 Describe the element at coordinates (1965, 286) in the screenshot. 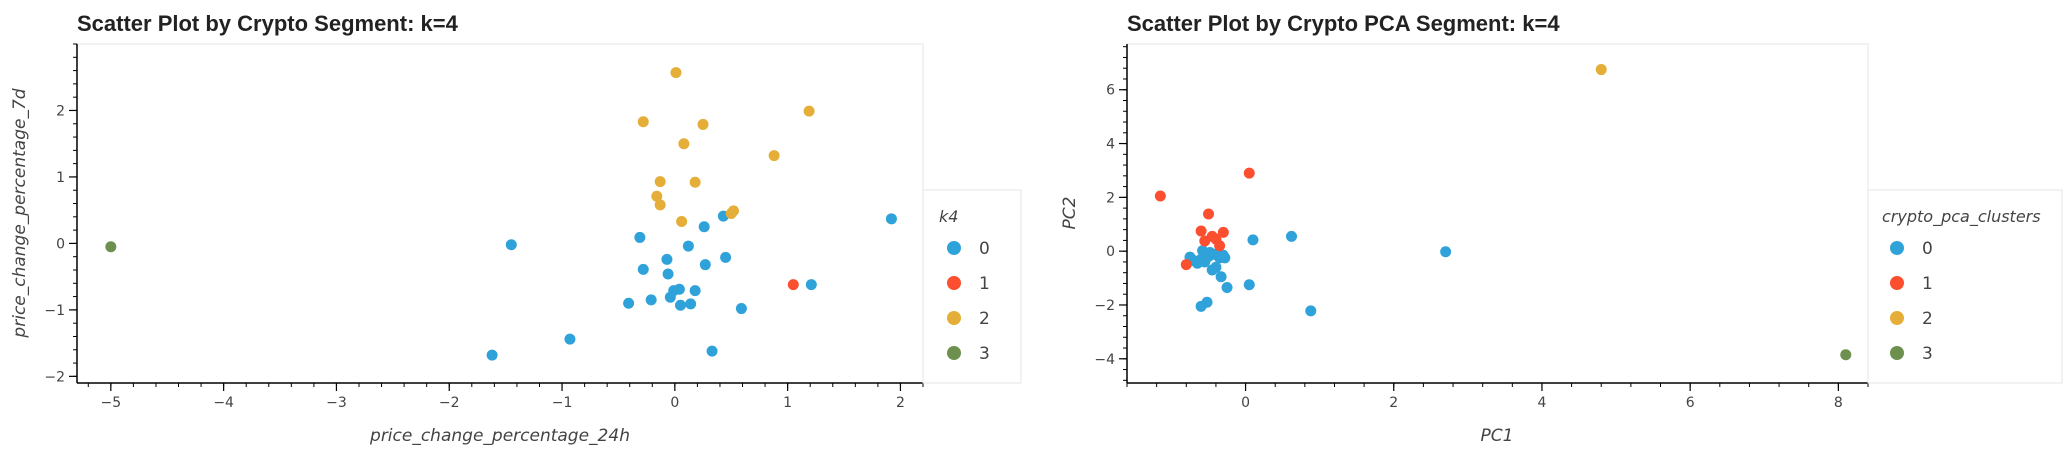

I see `legend: crypto_pca_clusters 0 1 2 3` at that location.